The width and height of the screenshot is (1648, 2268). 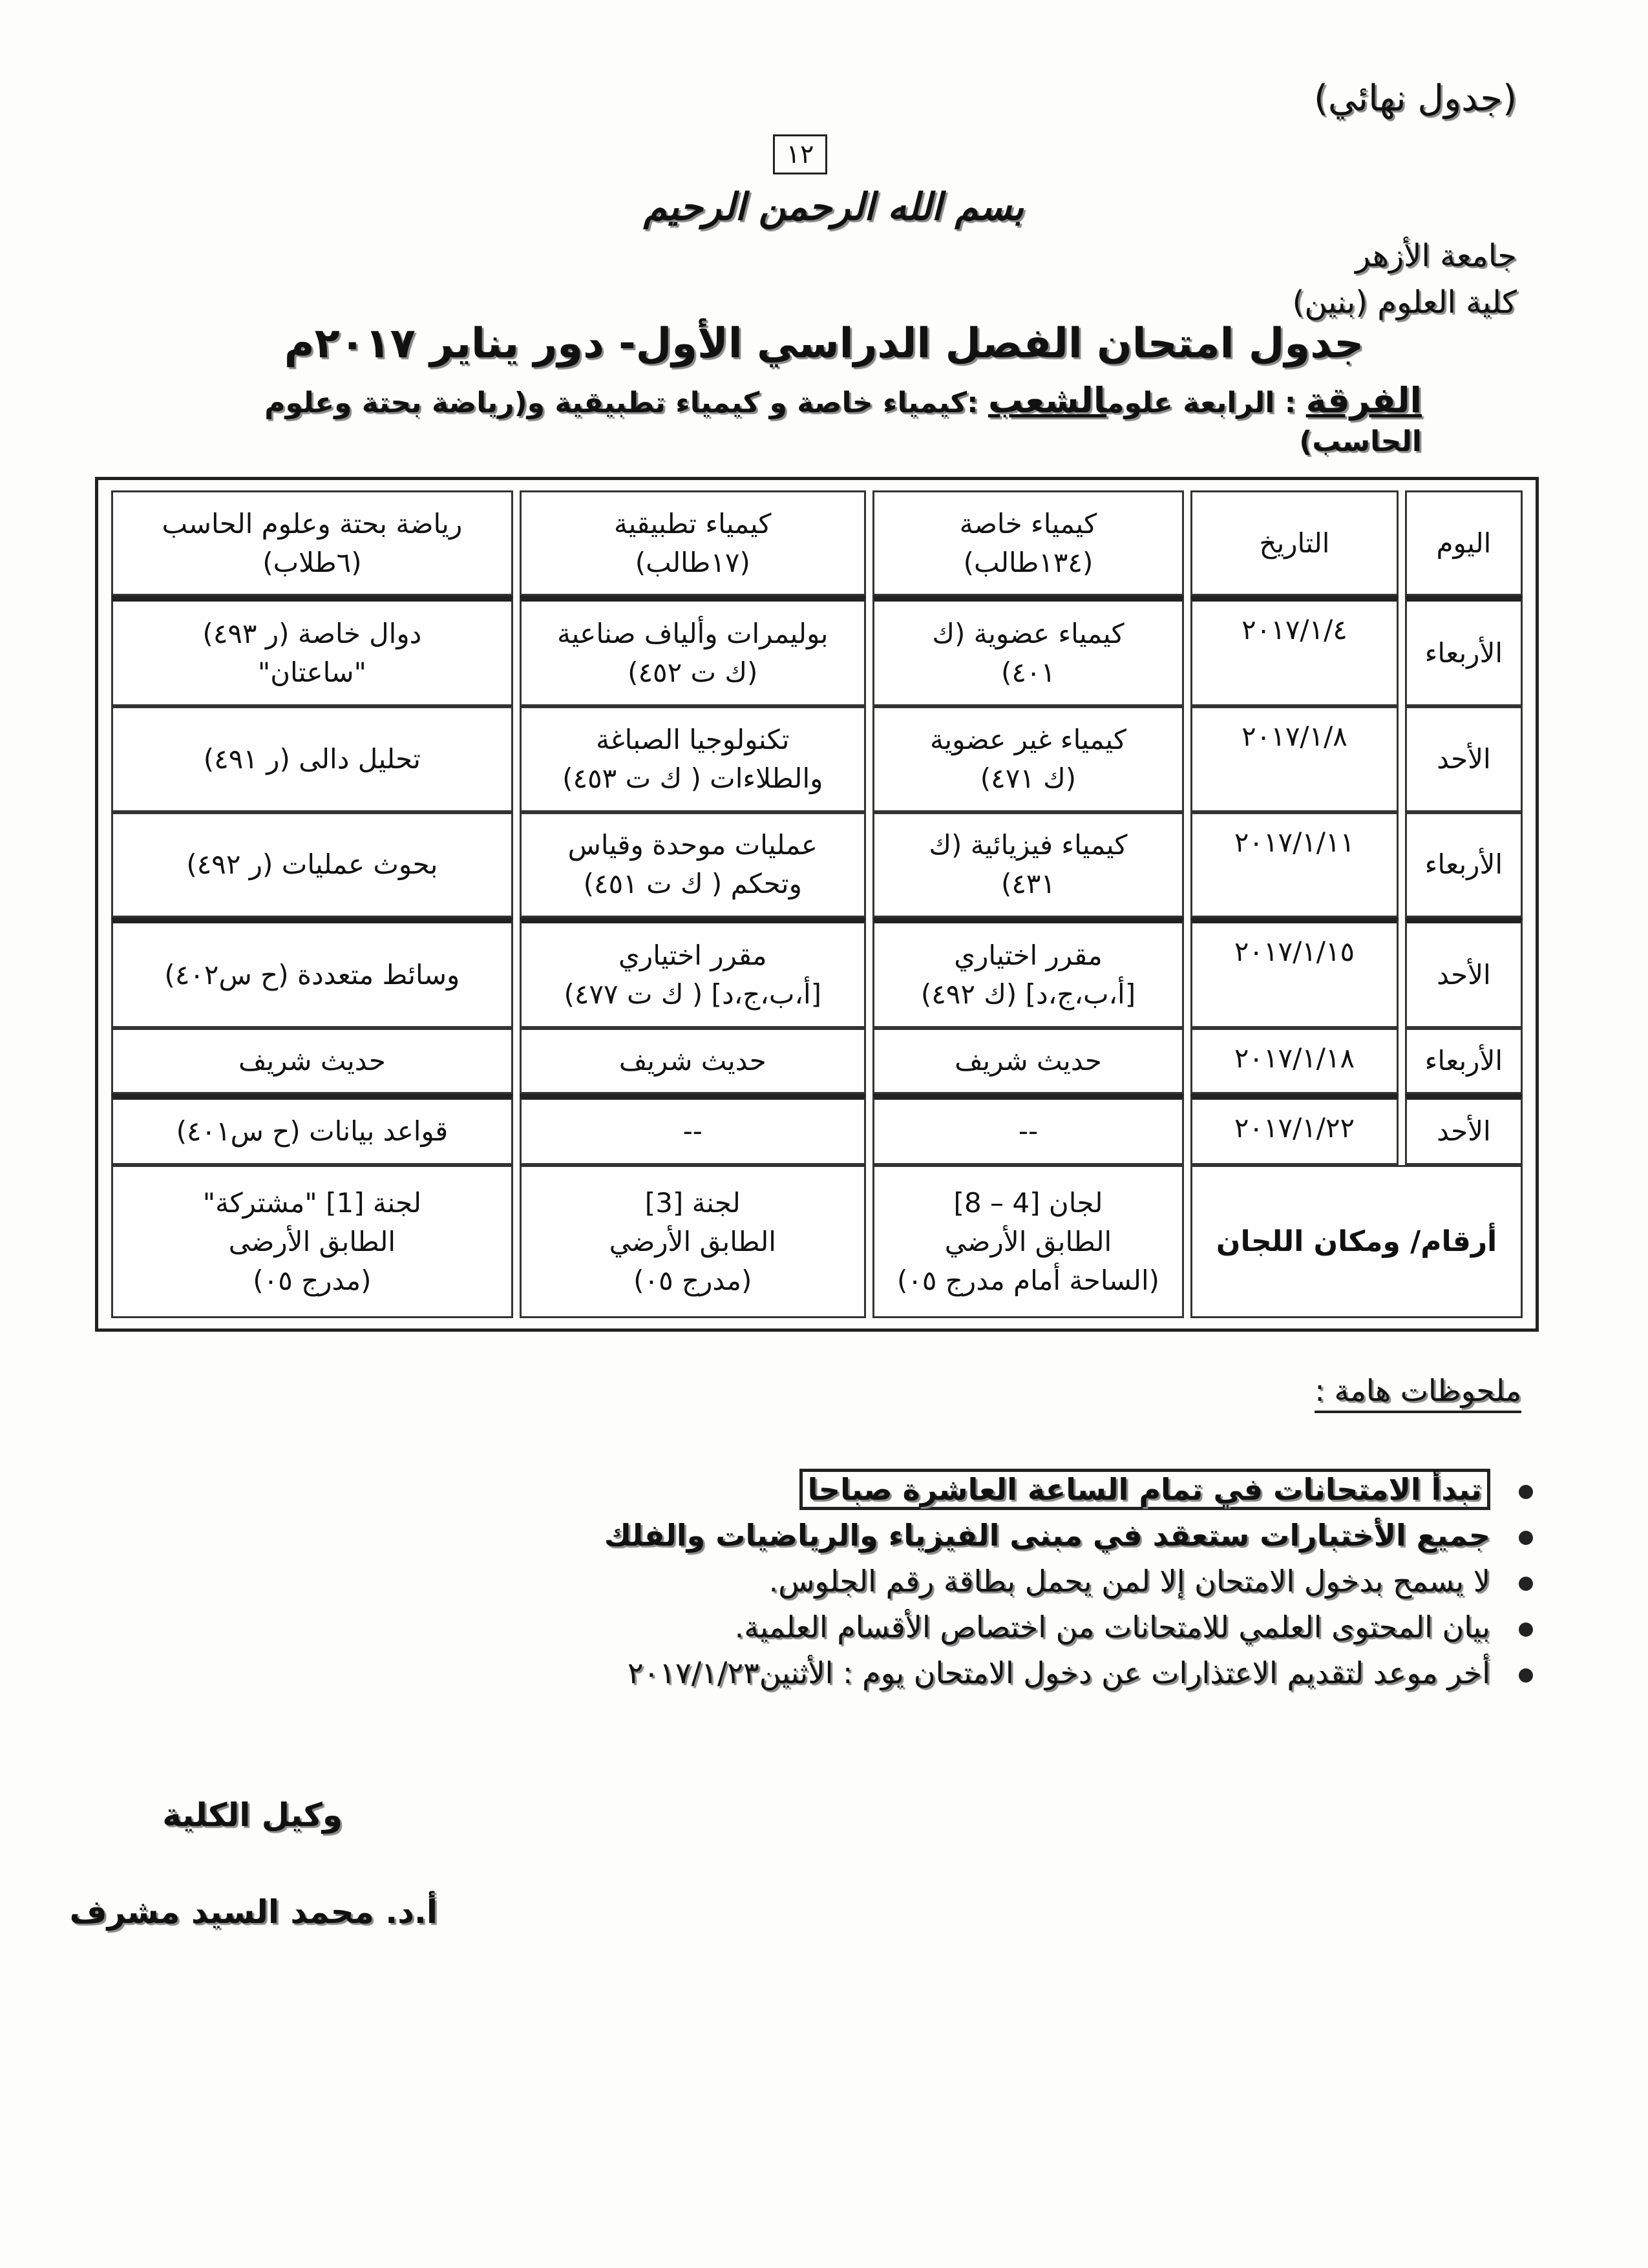 I want to click on applied-chemistry-cell-line: بوليمرات وألياف صناعية, so click(x=693, y=633).